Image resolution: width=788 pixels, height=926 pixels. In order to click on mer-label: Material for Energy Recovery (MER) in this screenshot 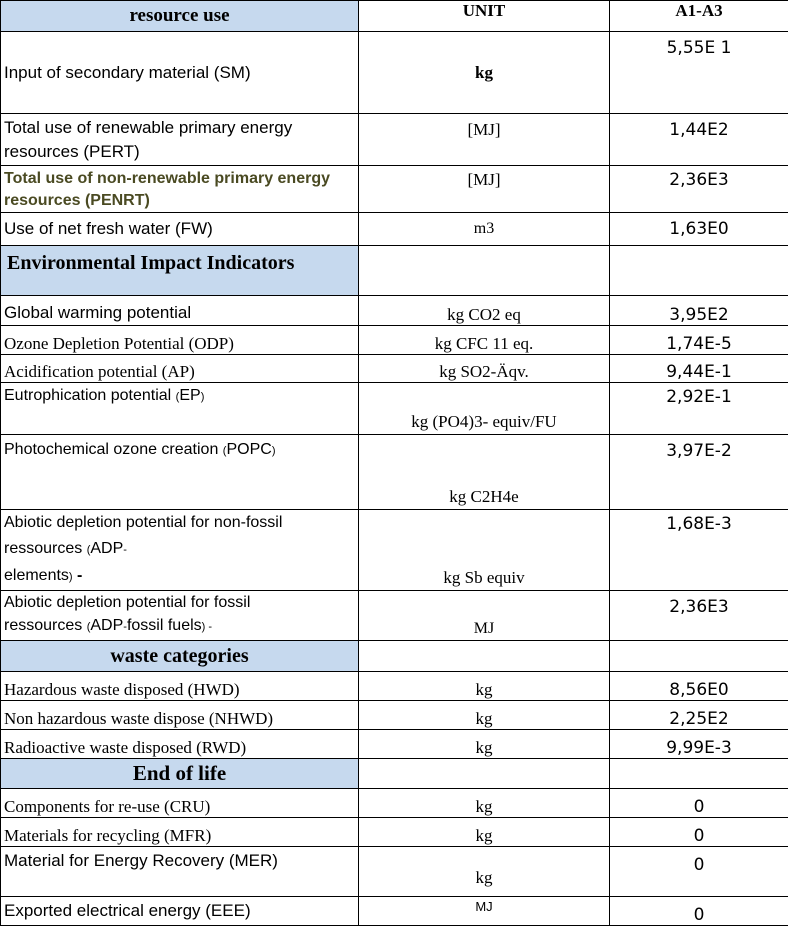, I will do `click(180, 872)`.